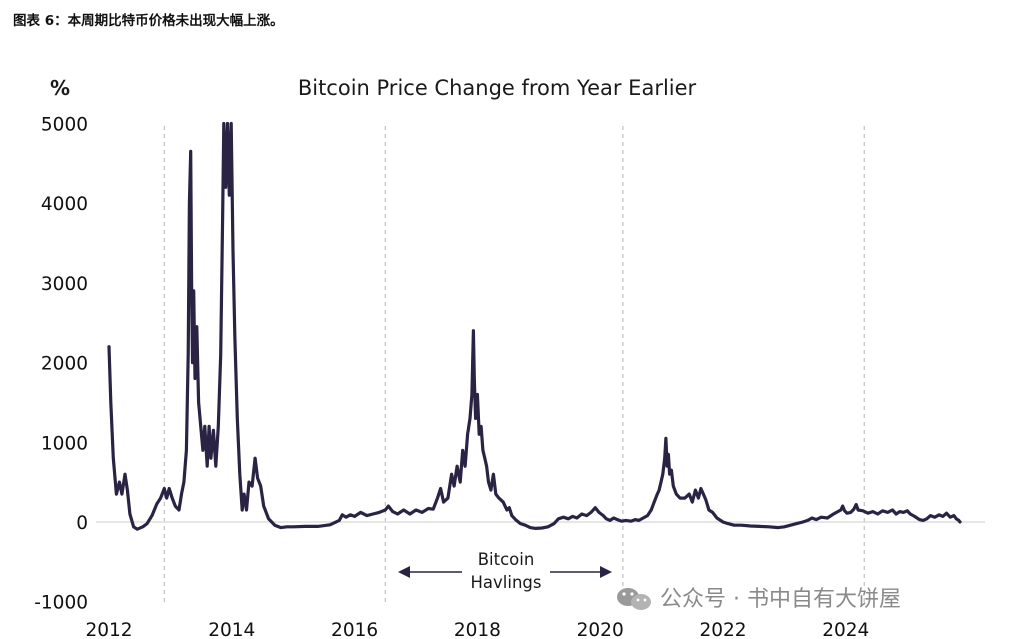 Image resolution: width=1013 pixels, height=639 pixels. Describe the element at coordinates (506, 559) in the screenshot. I see `annotation-line1: Bitcoin` at that location.